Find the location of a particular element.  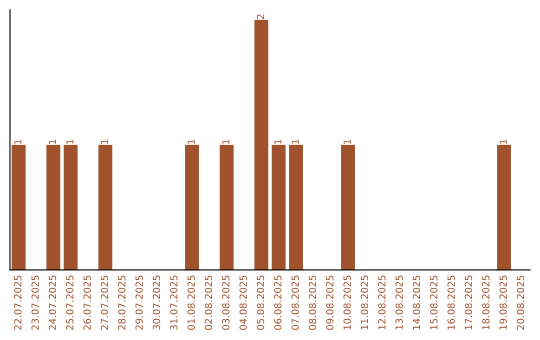

x-tick-label: 05.08.2025 is located at coordinates (260, 303).